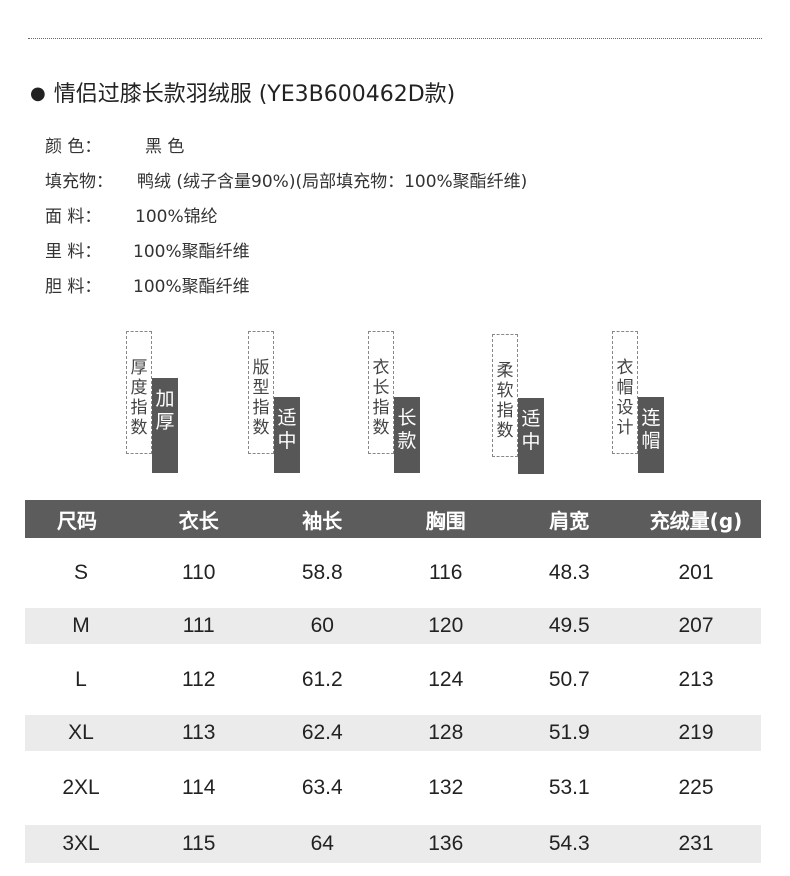  What do you see at coordinates (407, 435) in the screenshot?
I see `tag-value: 长款` at bounding box center [407, 435].